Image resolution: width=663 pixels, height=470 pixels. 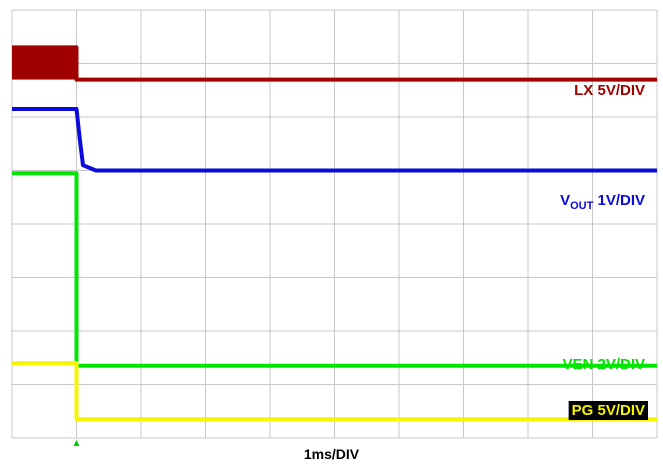 I want to click on trace-labels: LX 5V/DIV VOUT 1V/DIV VEN 2V/DIV PG 5V/DIV, so click(x=604, y=251).